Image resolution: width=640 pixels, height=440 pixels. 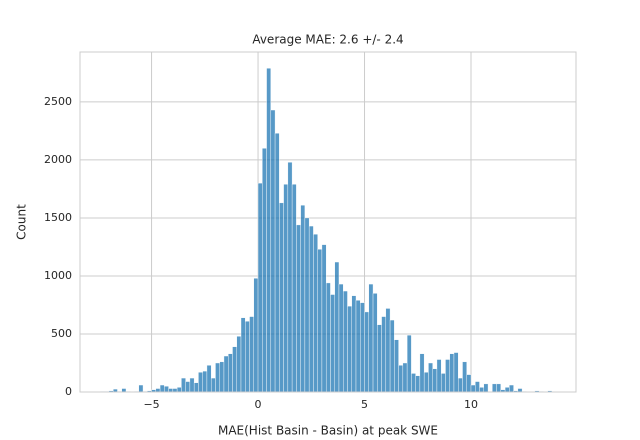 What do you see at coordinates (58, 101) in the screenshot?
I see `y-tick-label: 2500` at bounding box center [58, 101].